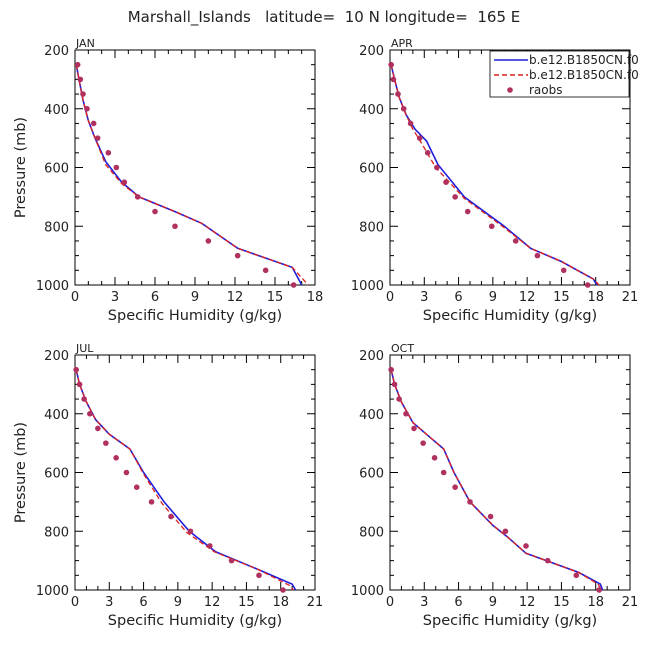  I want to click on panel-label: JUL, so click(84, 348).